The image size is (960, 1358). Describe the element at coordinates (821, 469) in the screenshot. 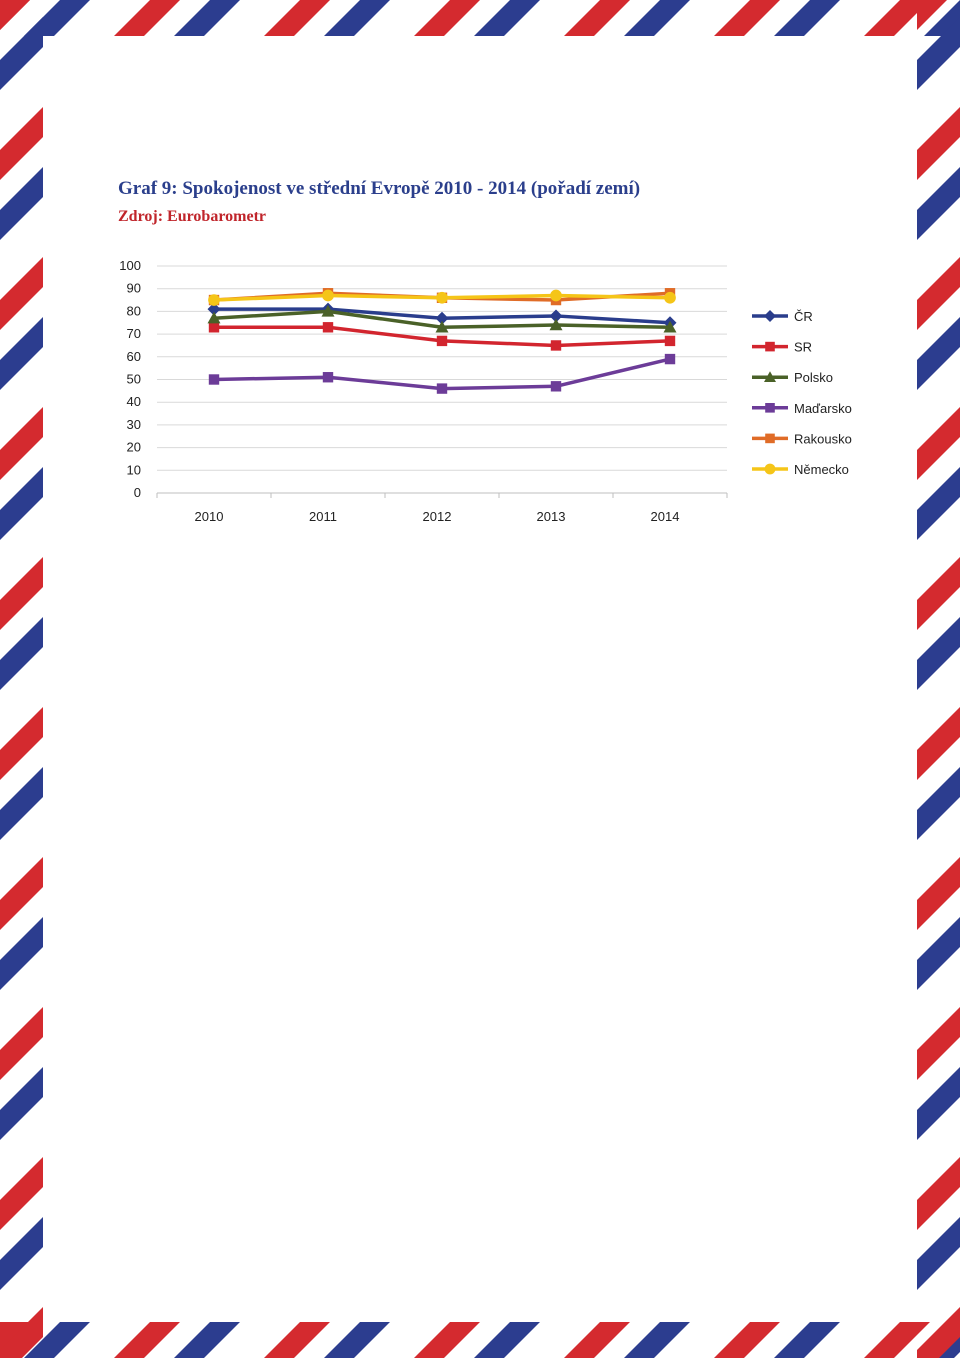

I see `legend-label: Německo` at that location.